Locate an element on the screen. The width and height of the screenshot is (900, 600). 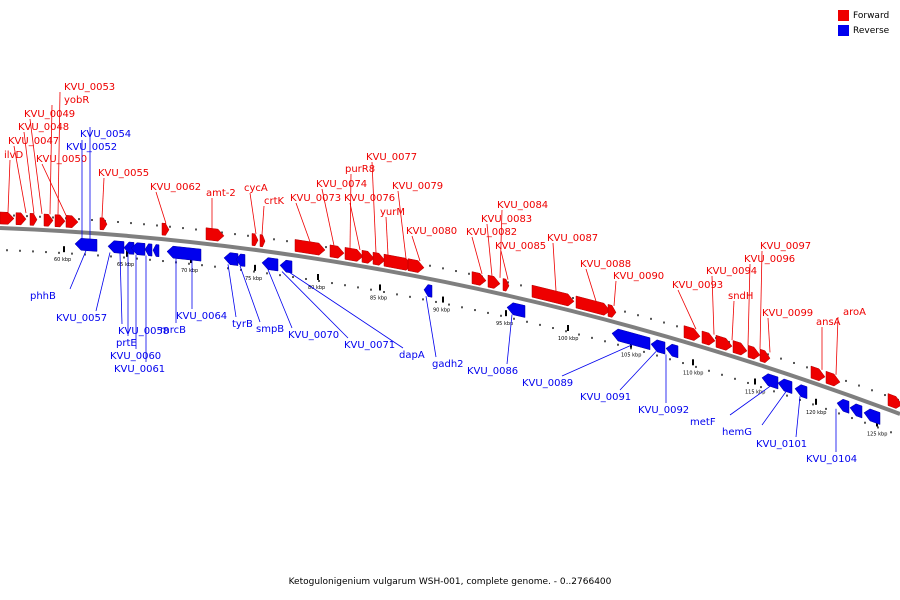
reverse-gene-label: KVU_0057 is located at coordinates (81, 318).